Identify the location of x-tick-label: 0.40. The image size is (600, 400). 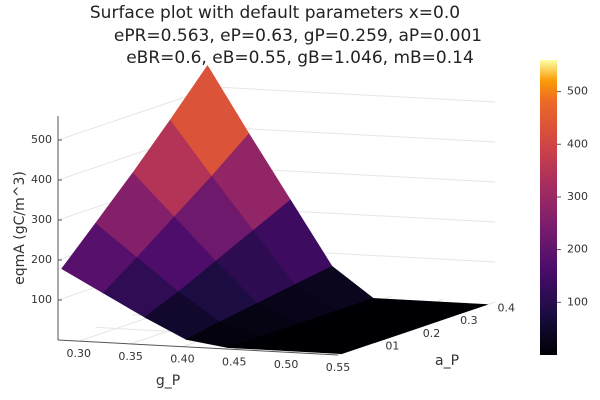
(182, 359).